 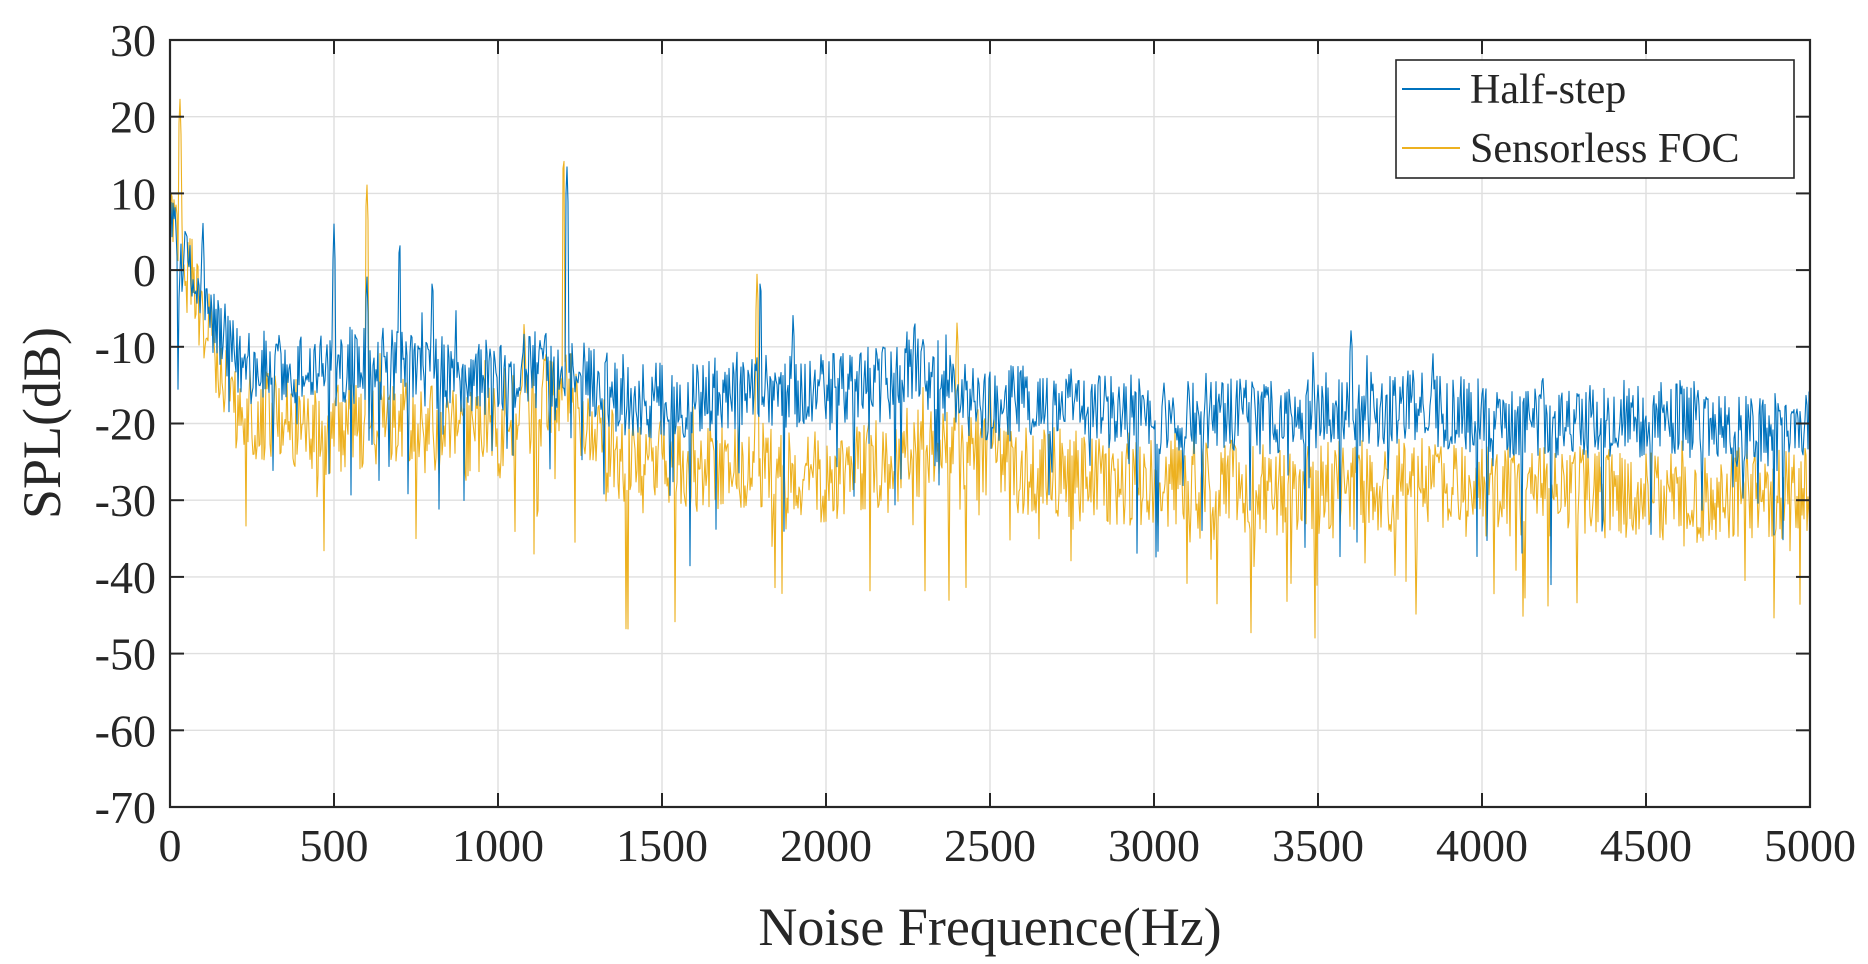 What do you see at coordinates (498, 845) in the screenshot?
I see `x-tick-label-2: 1000` at bounding box center [498, 845].